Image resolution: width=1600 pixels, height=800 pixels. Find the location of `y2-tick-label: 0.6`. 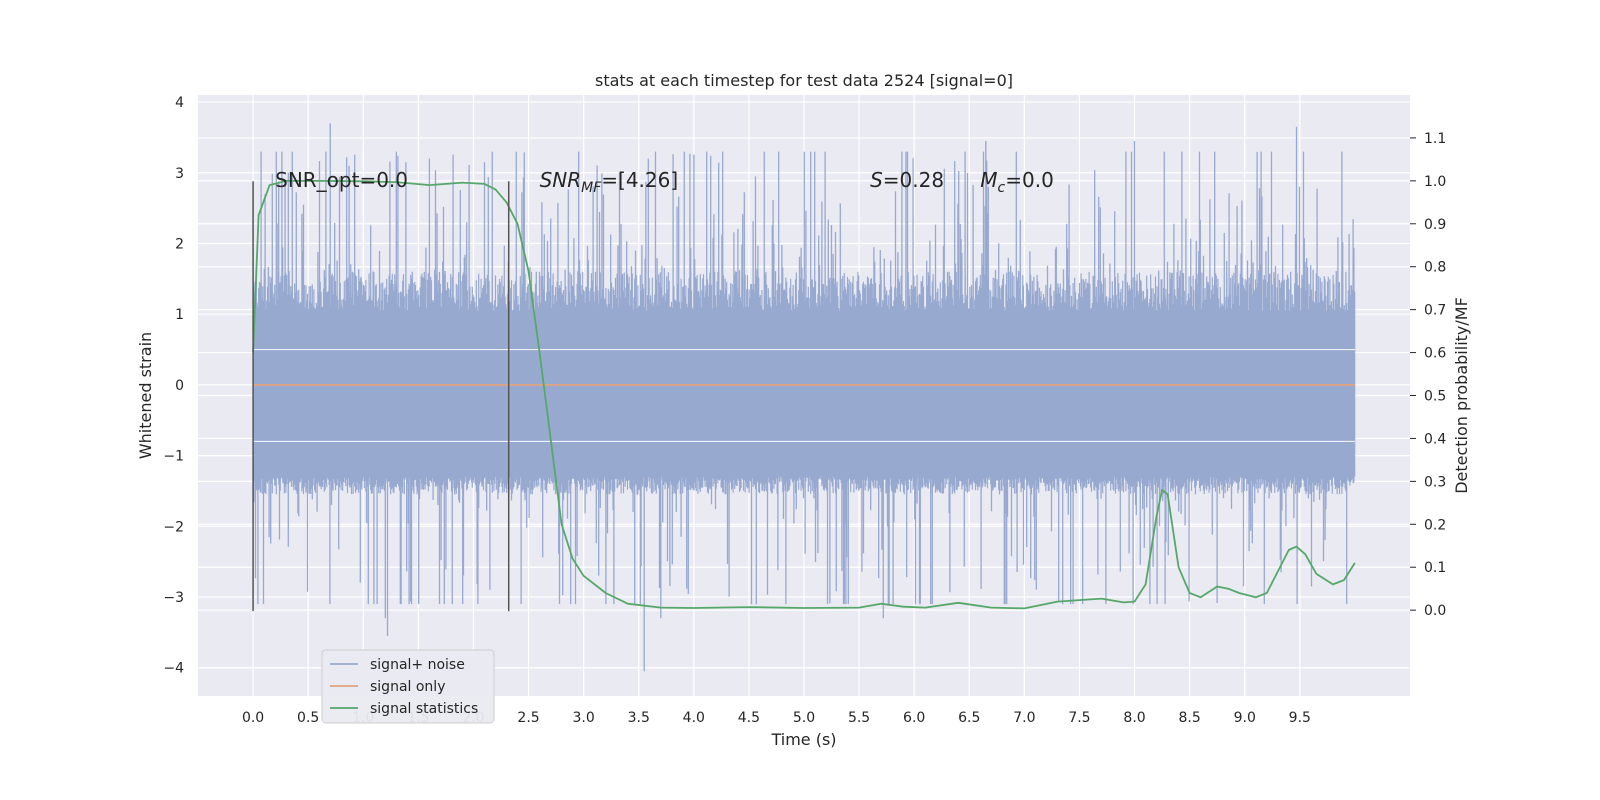

y2-tick-label: 0.6 is located at coordinates (1435, 354).